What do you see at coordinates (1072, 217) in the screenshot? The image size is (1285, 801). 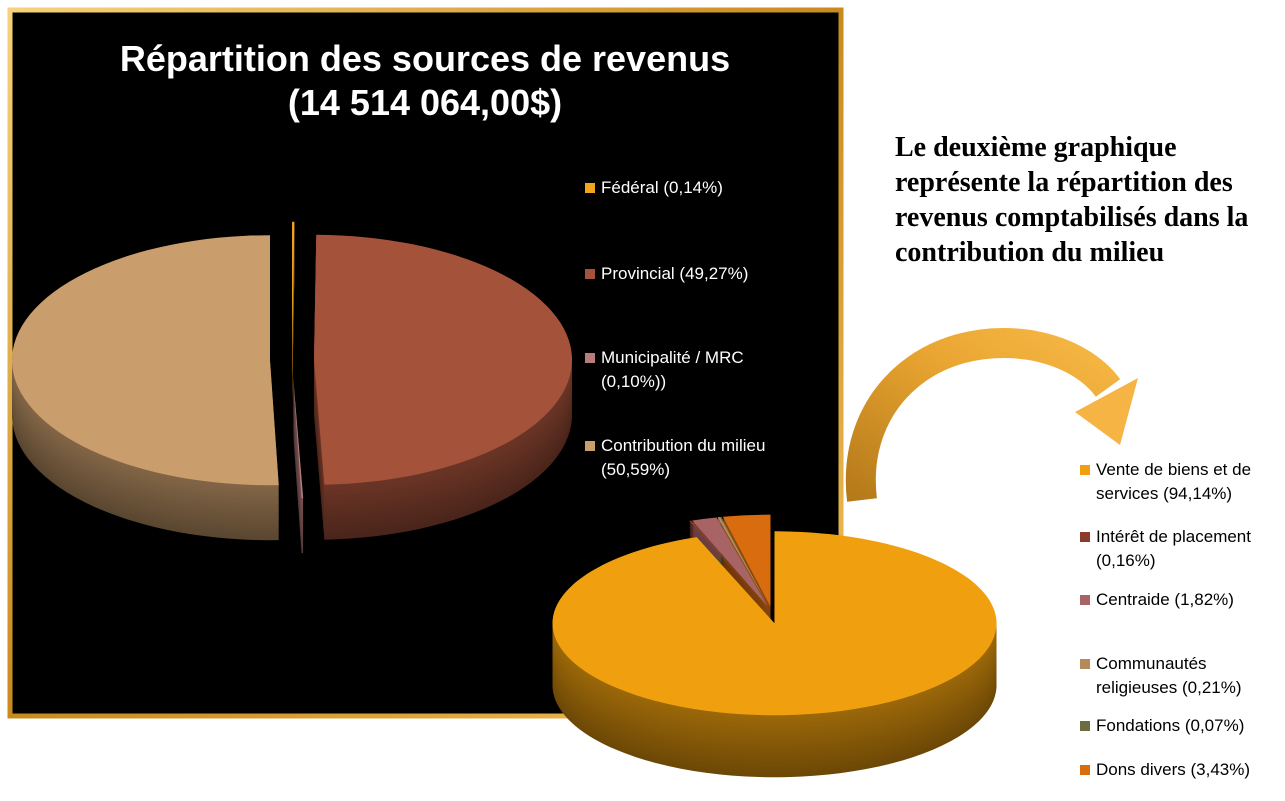 I see `annotation: revenus comptabilisés dans la` at bounding box center [1072, 217].